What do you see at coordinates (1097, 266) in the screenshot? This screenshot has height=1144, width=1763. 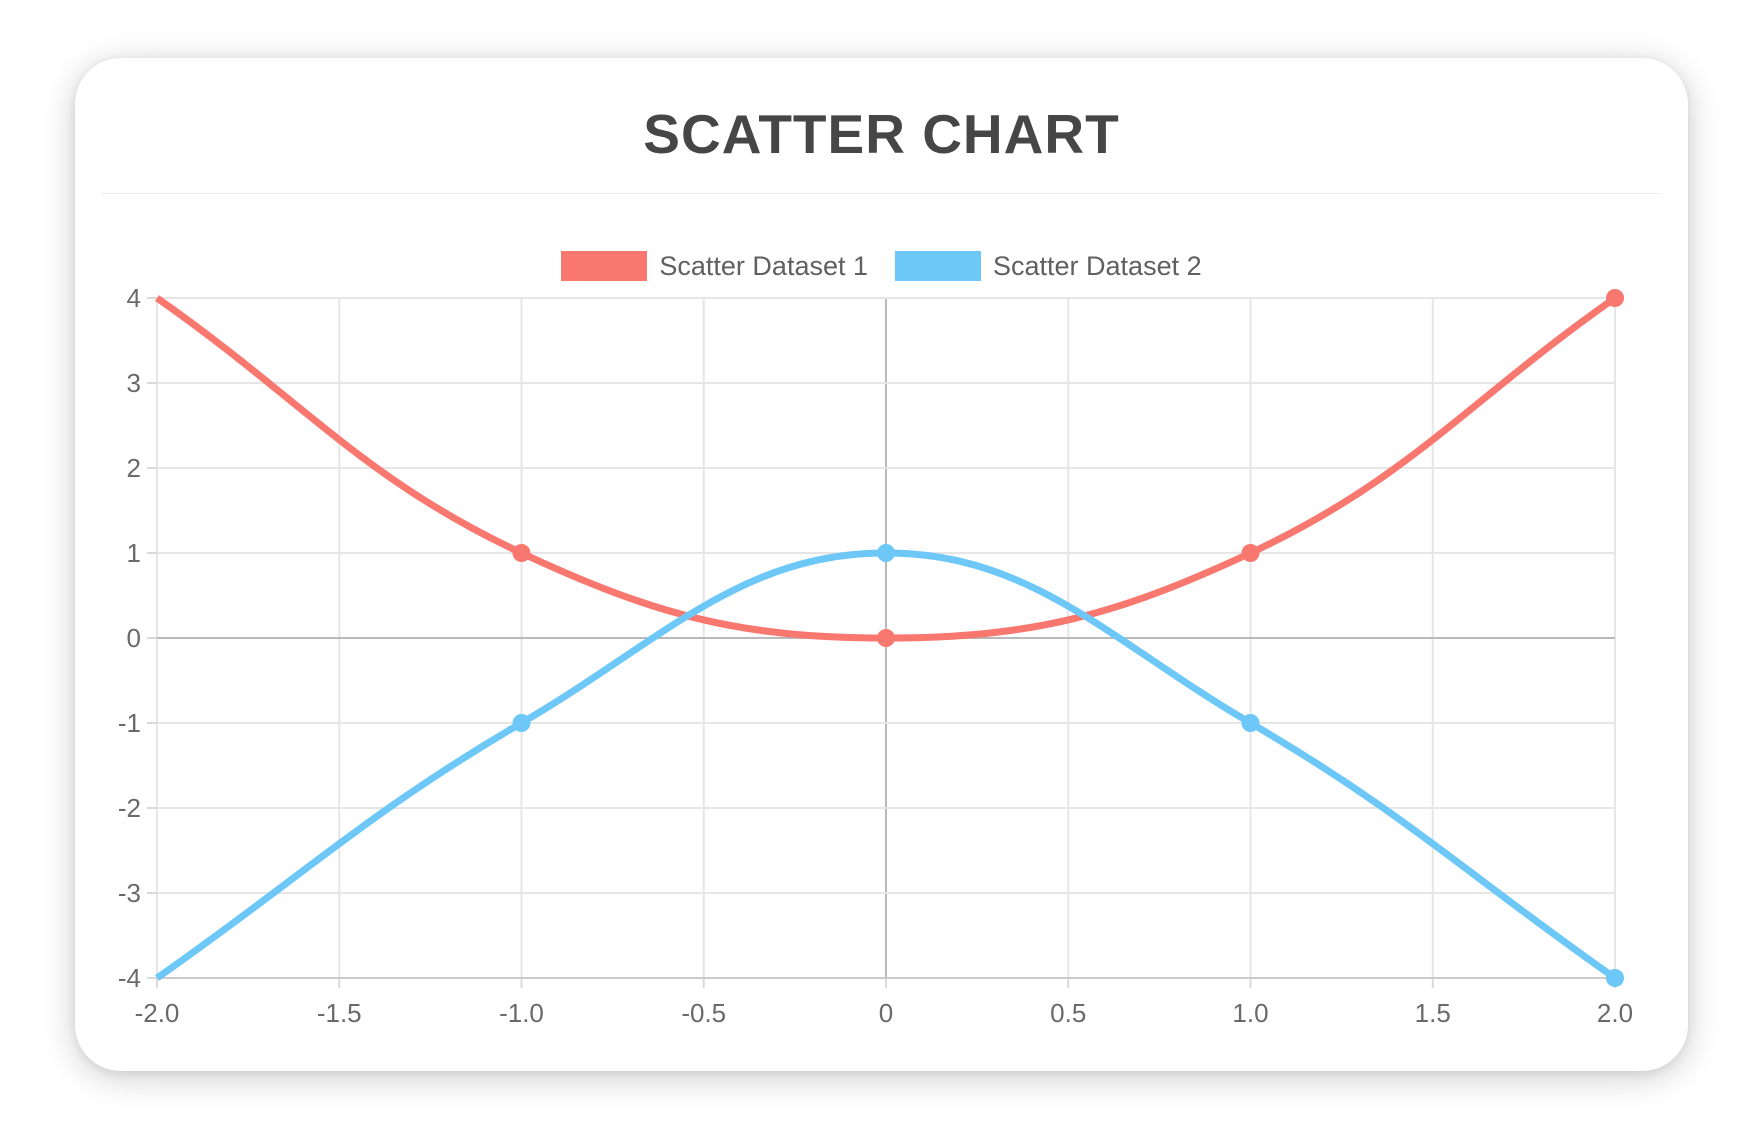 I see `legend-label-dataset-2: Scatter Dataset 2` at bounding box center [1097, 266].